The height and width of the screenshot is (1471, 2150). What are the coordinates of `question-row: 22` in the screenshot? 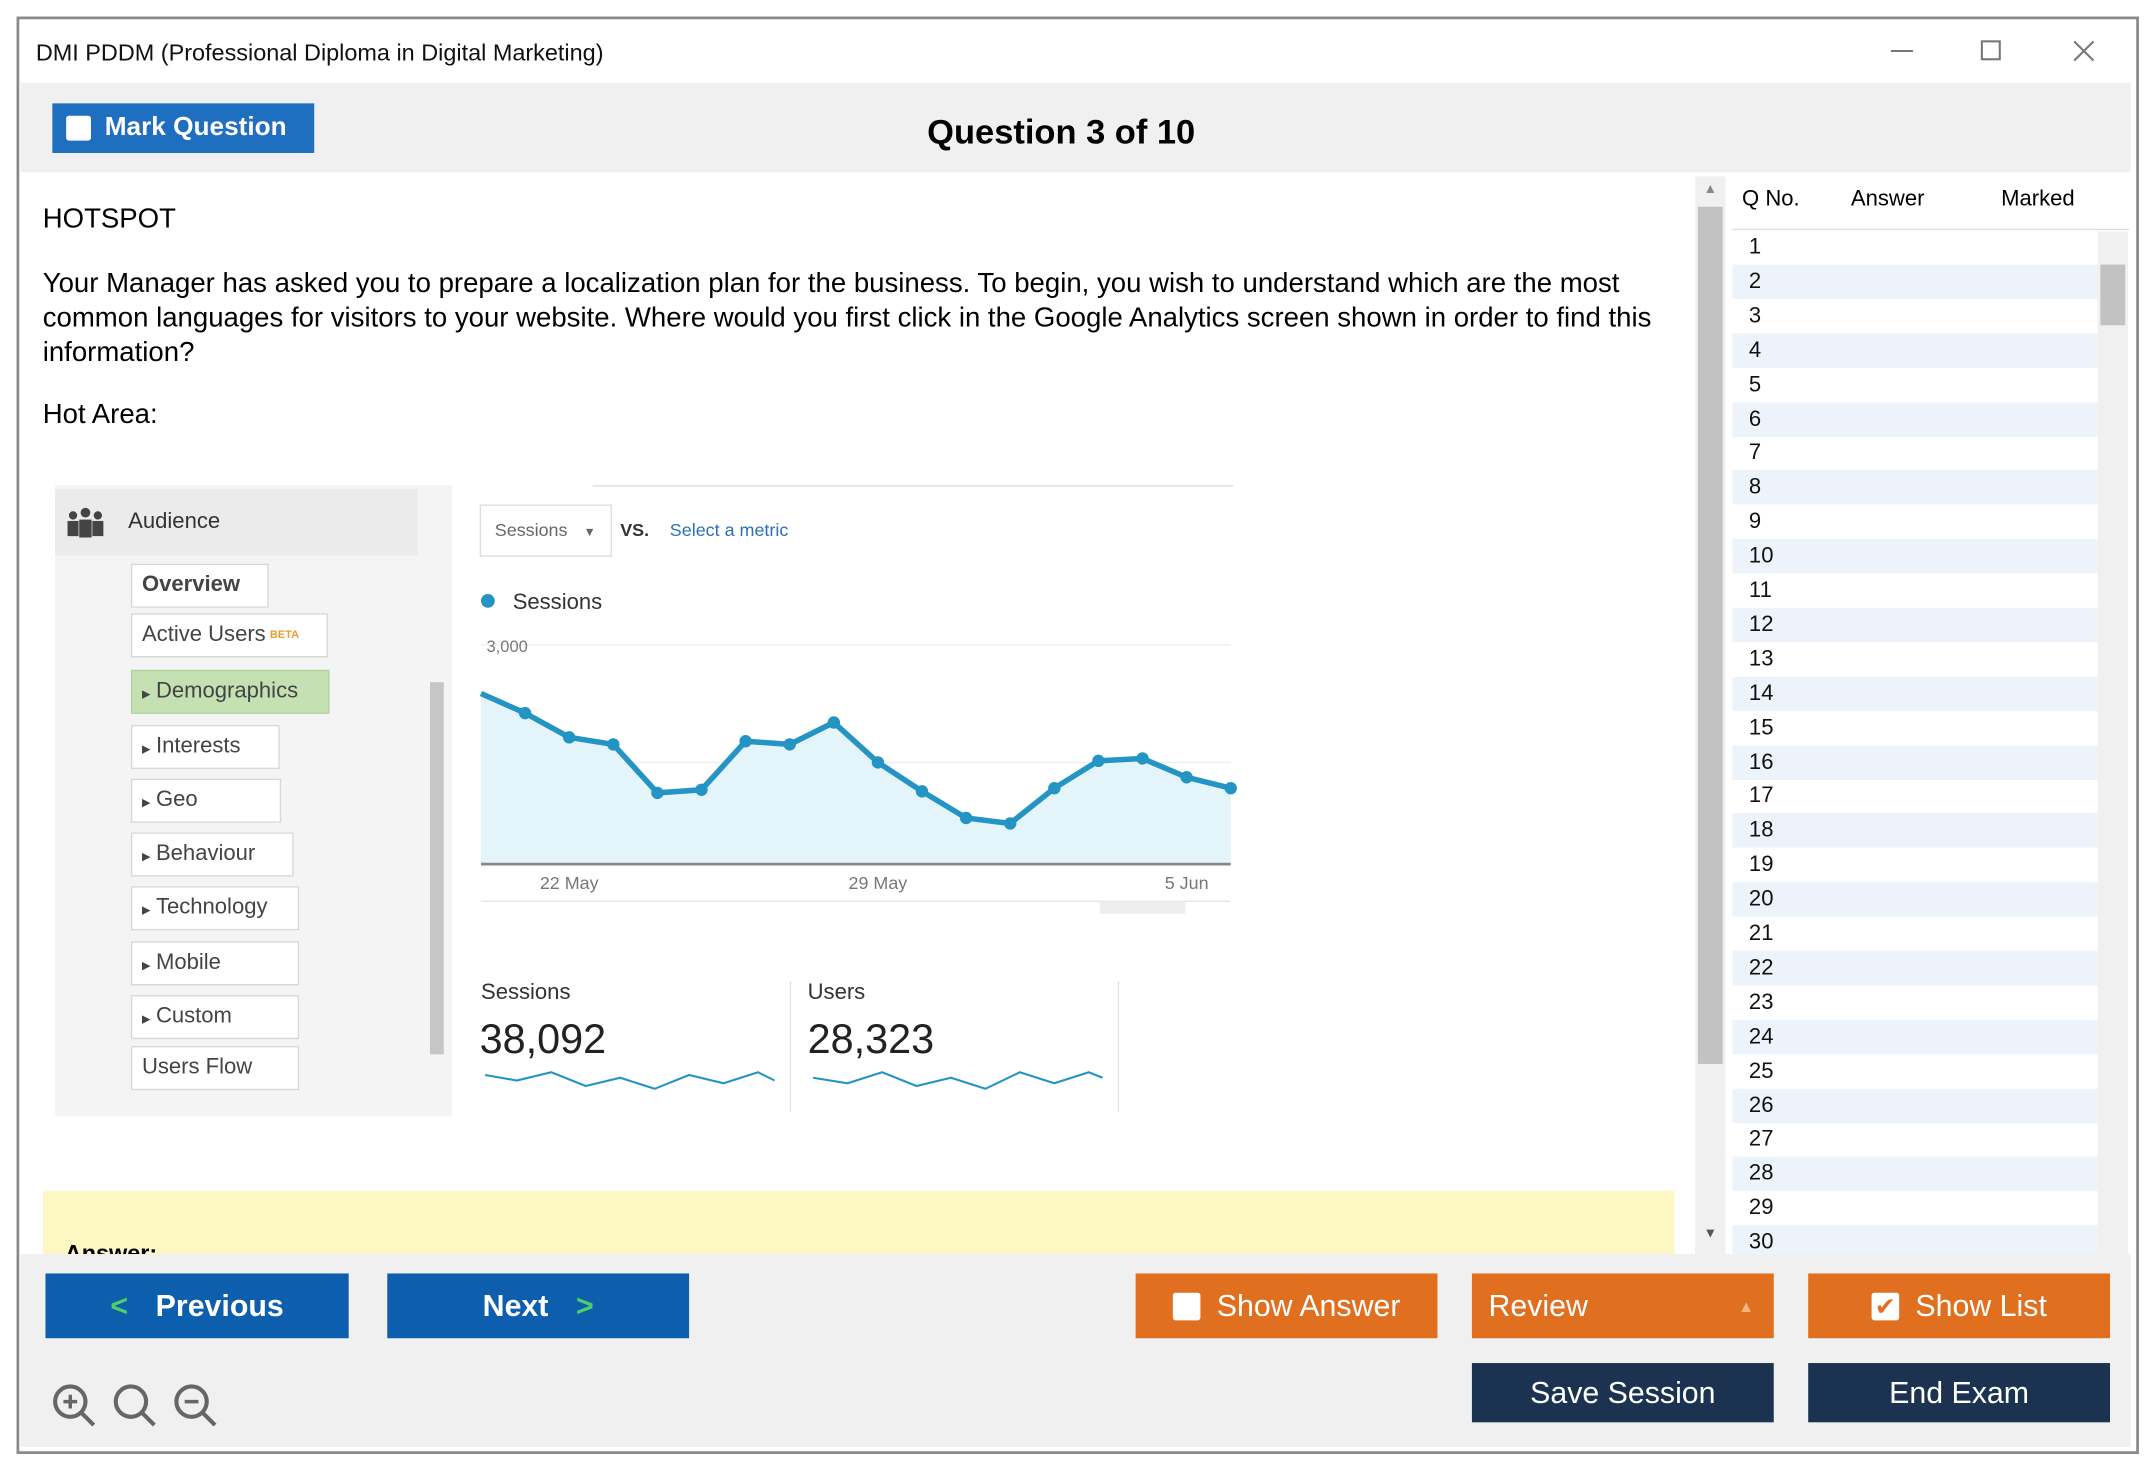 It's located at (1915, 968).